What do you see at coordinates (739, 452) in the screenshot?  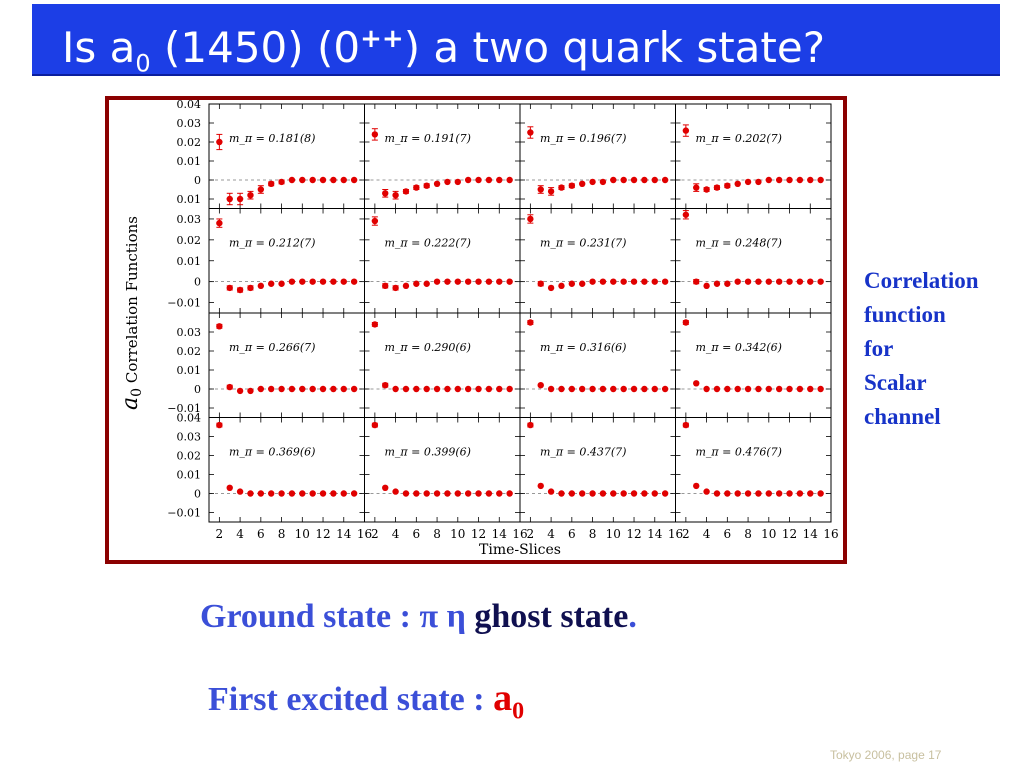 I see `panel-label: m_π = 0.476(7)` at bounding box center [739, 452].